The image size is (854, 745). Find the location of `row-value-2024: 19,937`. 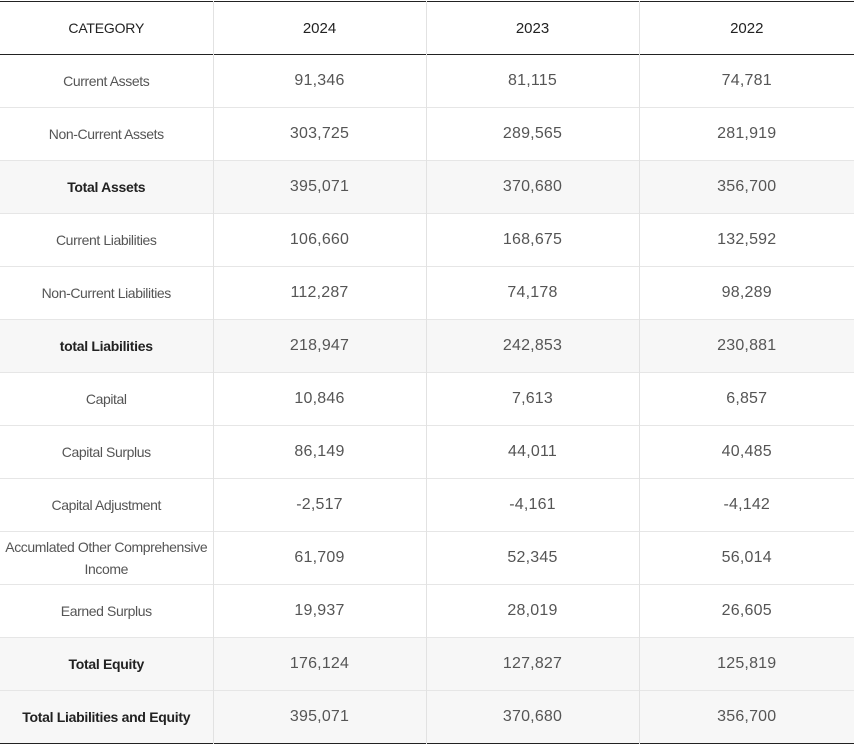

row-value-2024: 19,937 is located at coordinates (319, 611).